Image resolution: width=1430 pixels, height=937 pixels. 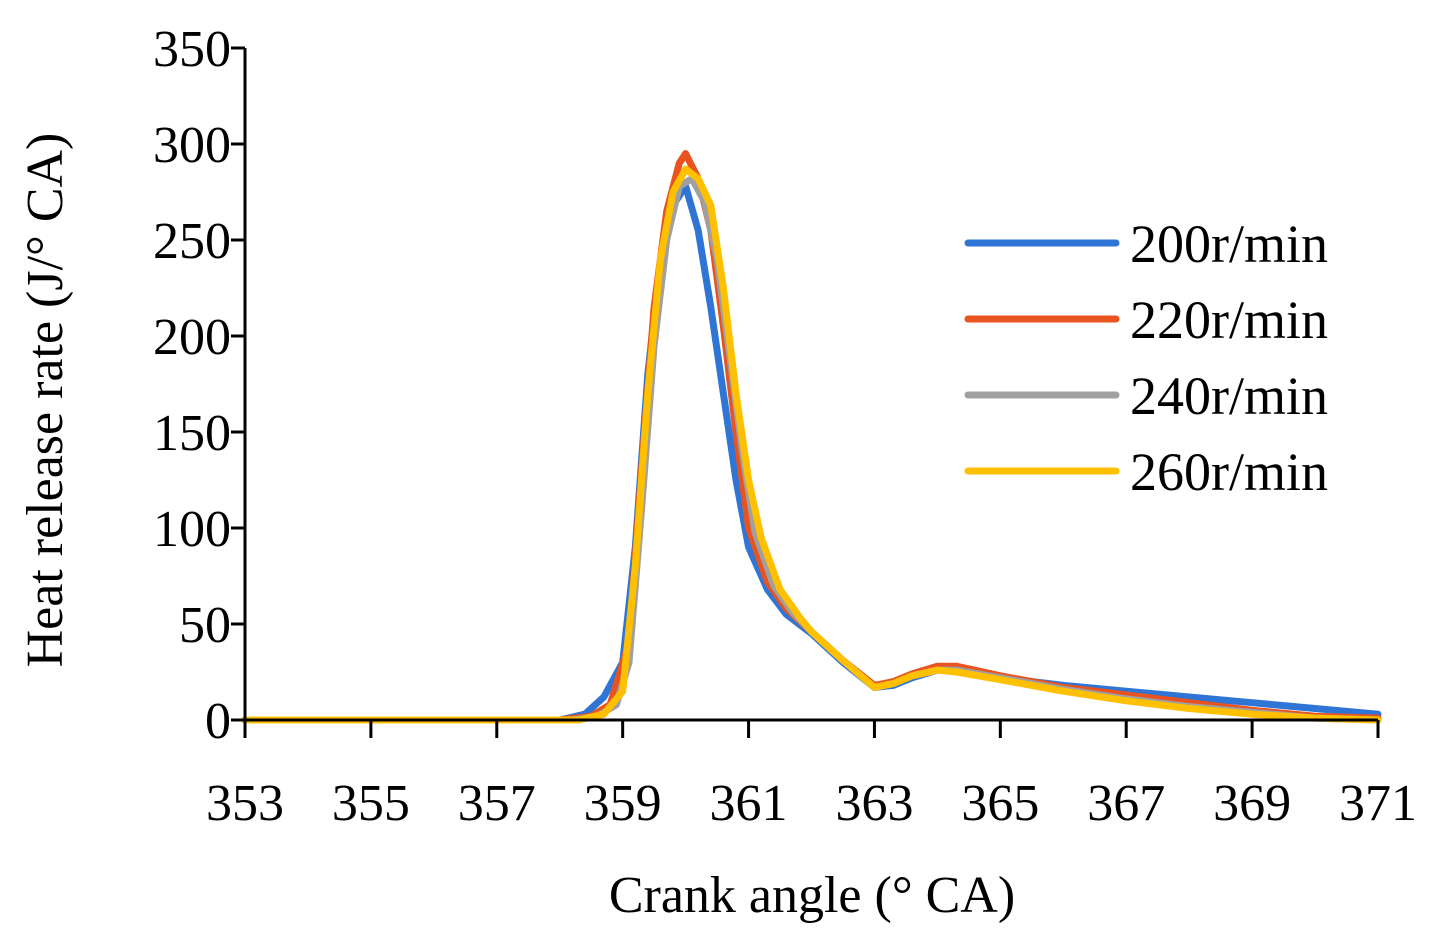 I want to click on x-tick-label: 363, so click(x=874, y=803).